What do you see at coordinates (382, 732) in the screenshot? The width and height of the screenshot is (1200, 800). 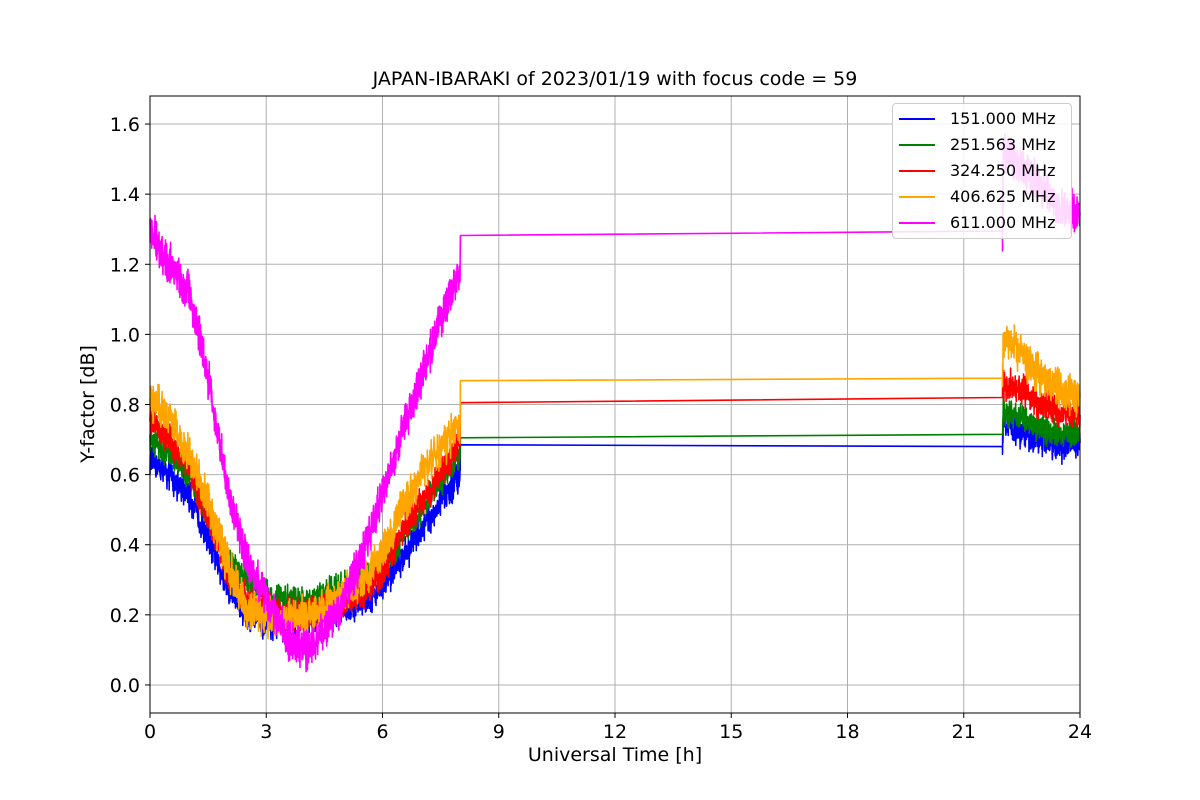 I see `x-tick-label: 6` at bounding box center [382, 732].